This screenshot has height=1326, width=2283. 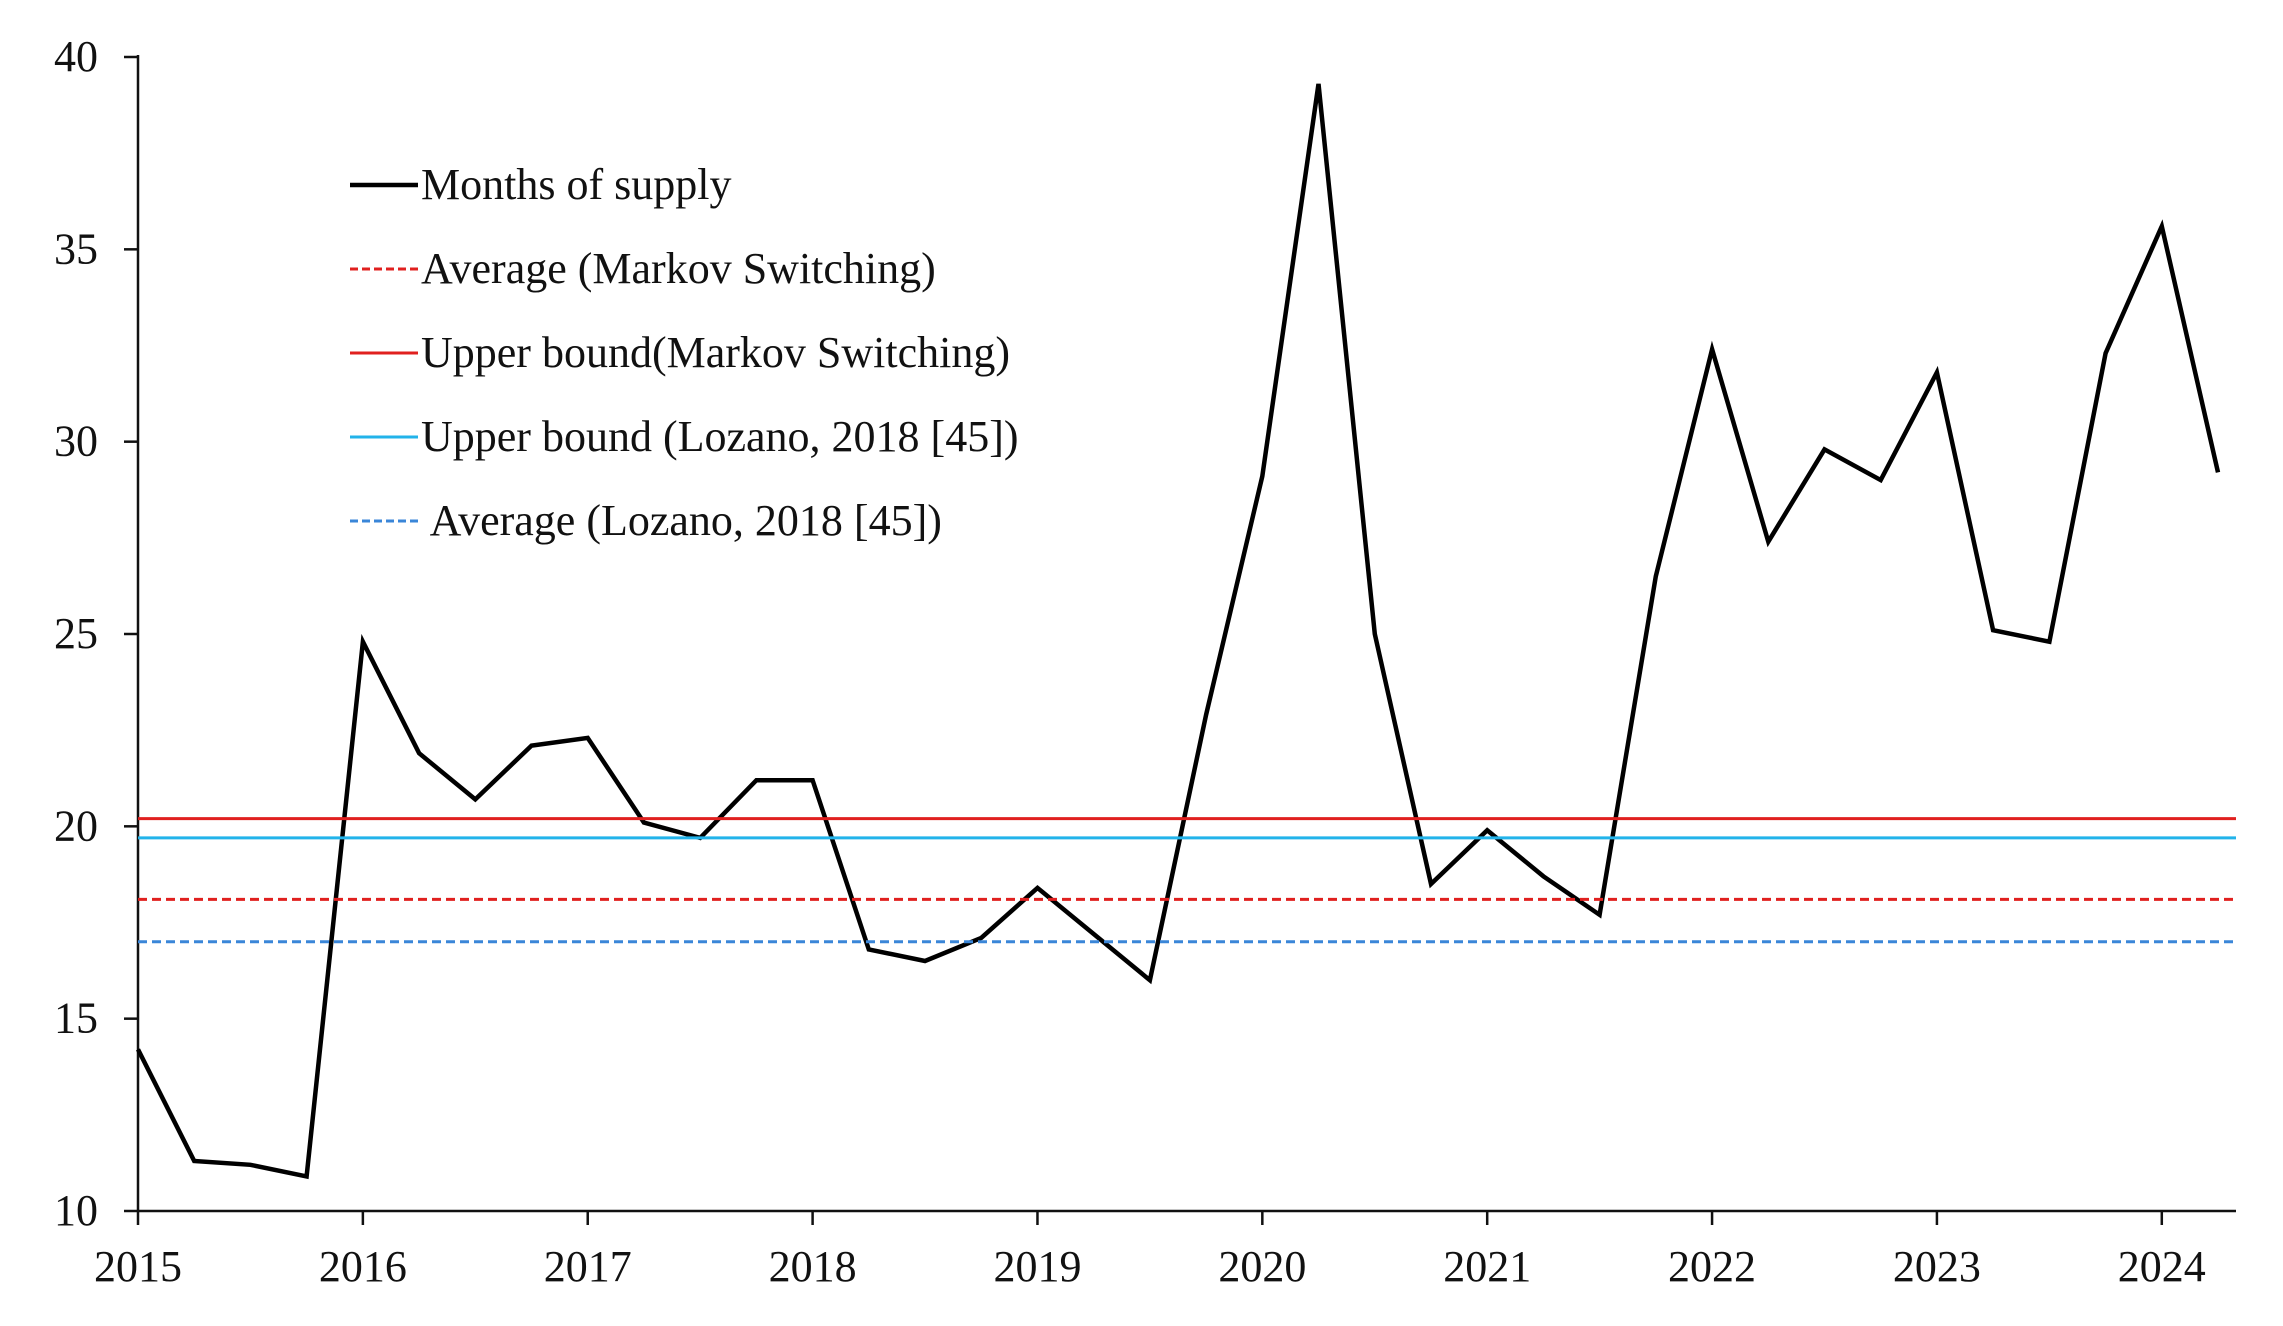 I want to click on y-tick-label: 20, so click(x=76, y=825).